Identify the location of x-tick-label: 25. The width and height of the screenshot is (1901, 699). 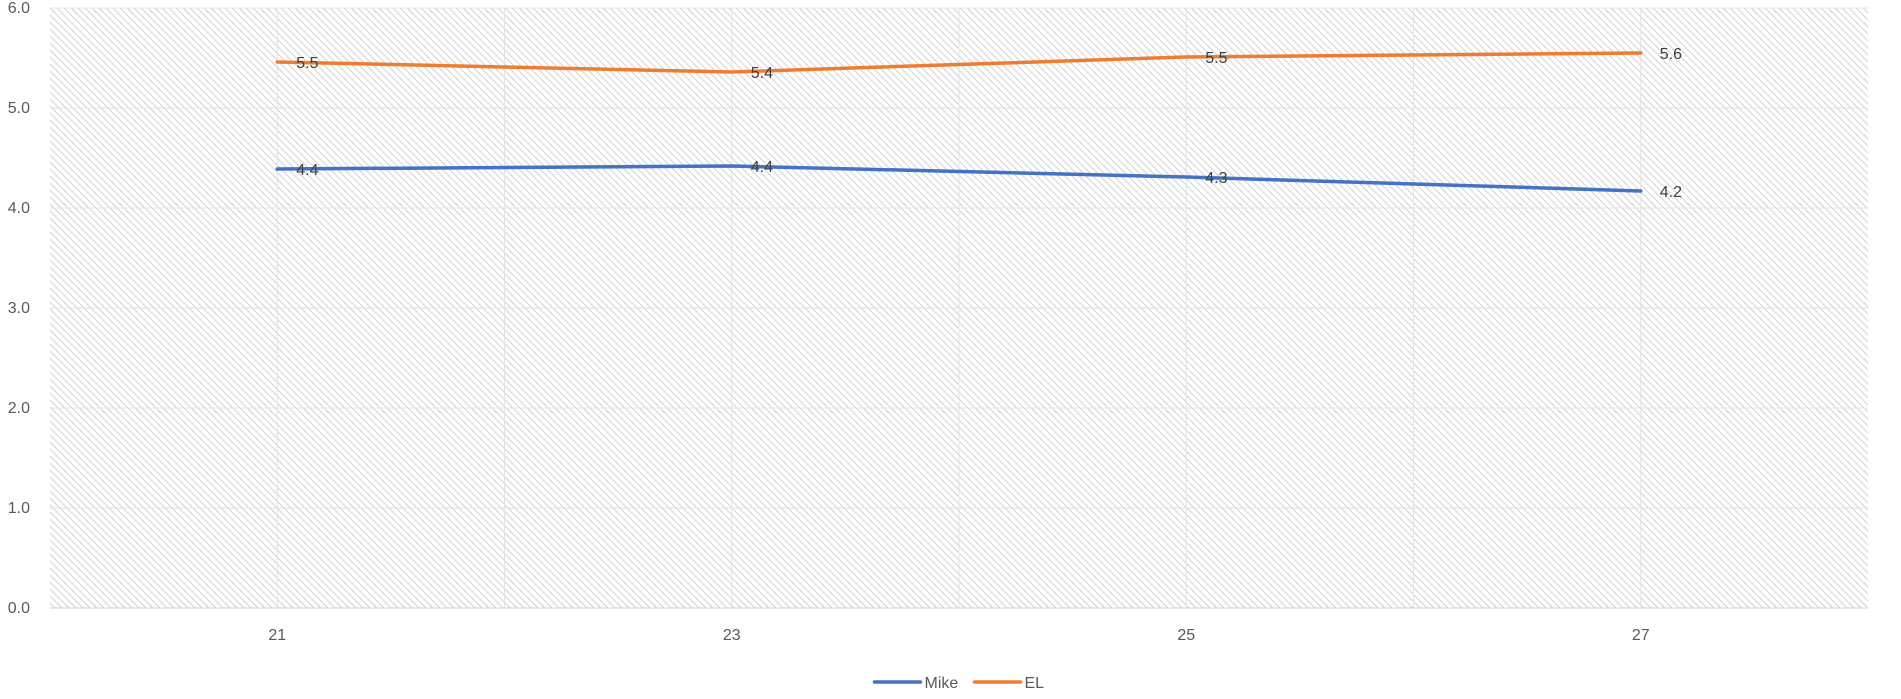
(1186, 635).